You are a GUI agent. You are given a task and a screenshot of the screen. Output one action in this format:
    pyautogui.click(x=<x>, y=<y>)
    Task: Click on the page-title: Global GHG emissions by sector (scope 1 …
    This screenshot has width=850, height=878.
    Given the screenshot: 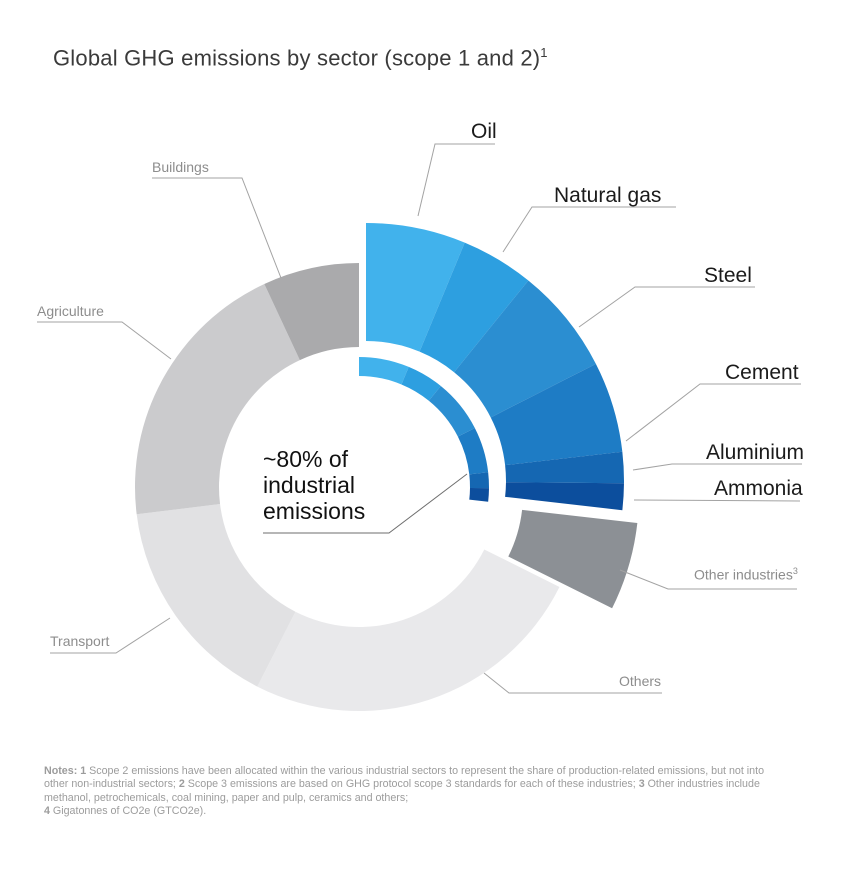 What is the action you would take?
    pyautogui.click(x=300, y=58)
    